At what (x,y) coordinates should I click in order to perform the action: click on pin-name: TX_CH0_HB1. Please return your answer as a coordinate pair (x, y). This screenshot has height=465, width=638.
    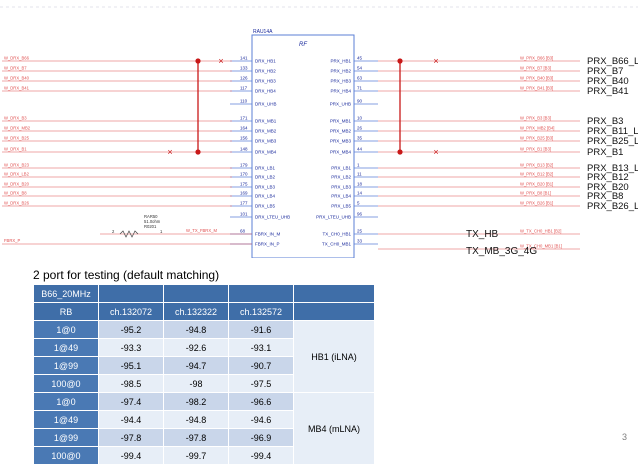
    Looking at the image, I should click on (336, 234).